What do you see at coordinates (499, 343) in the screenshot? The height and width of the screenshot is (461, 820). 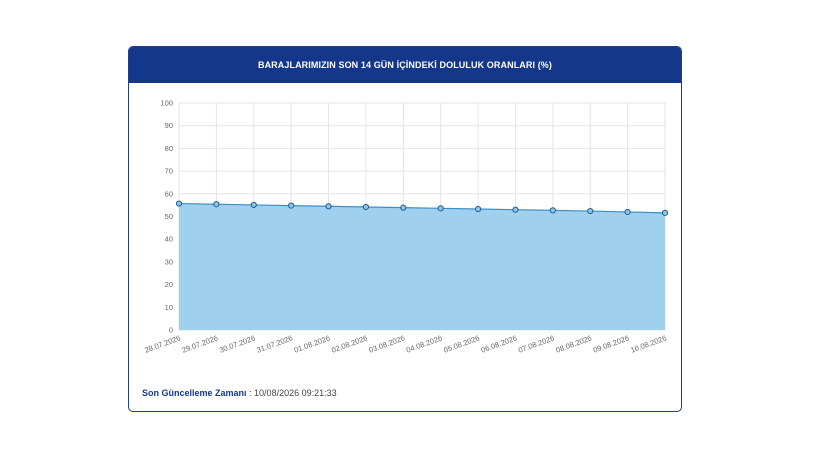 I see `x-tick-label: 06.08.2026` at bounding box center [499, 343].